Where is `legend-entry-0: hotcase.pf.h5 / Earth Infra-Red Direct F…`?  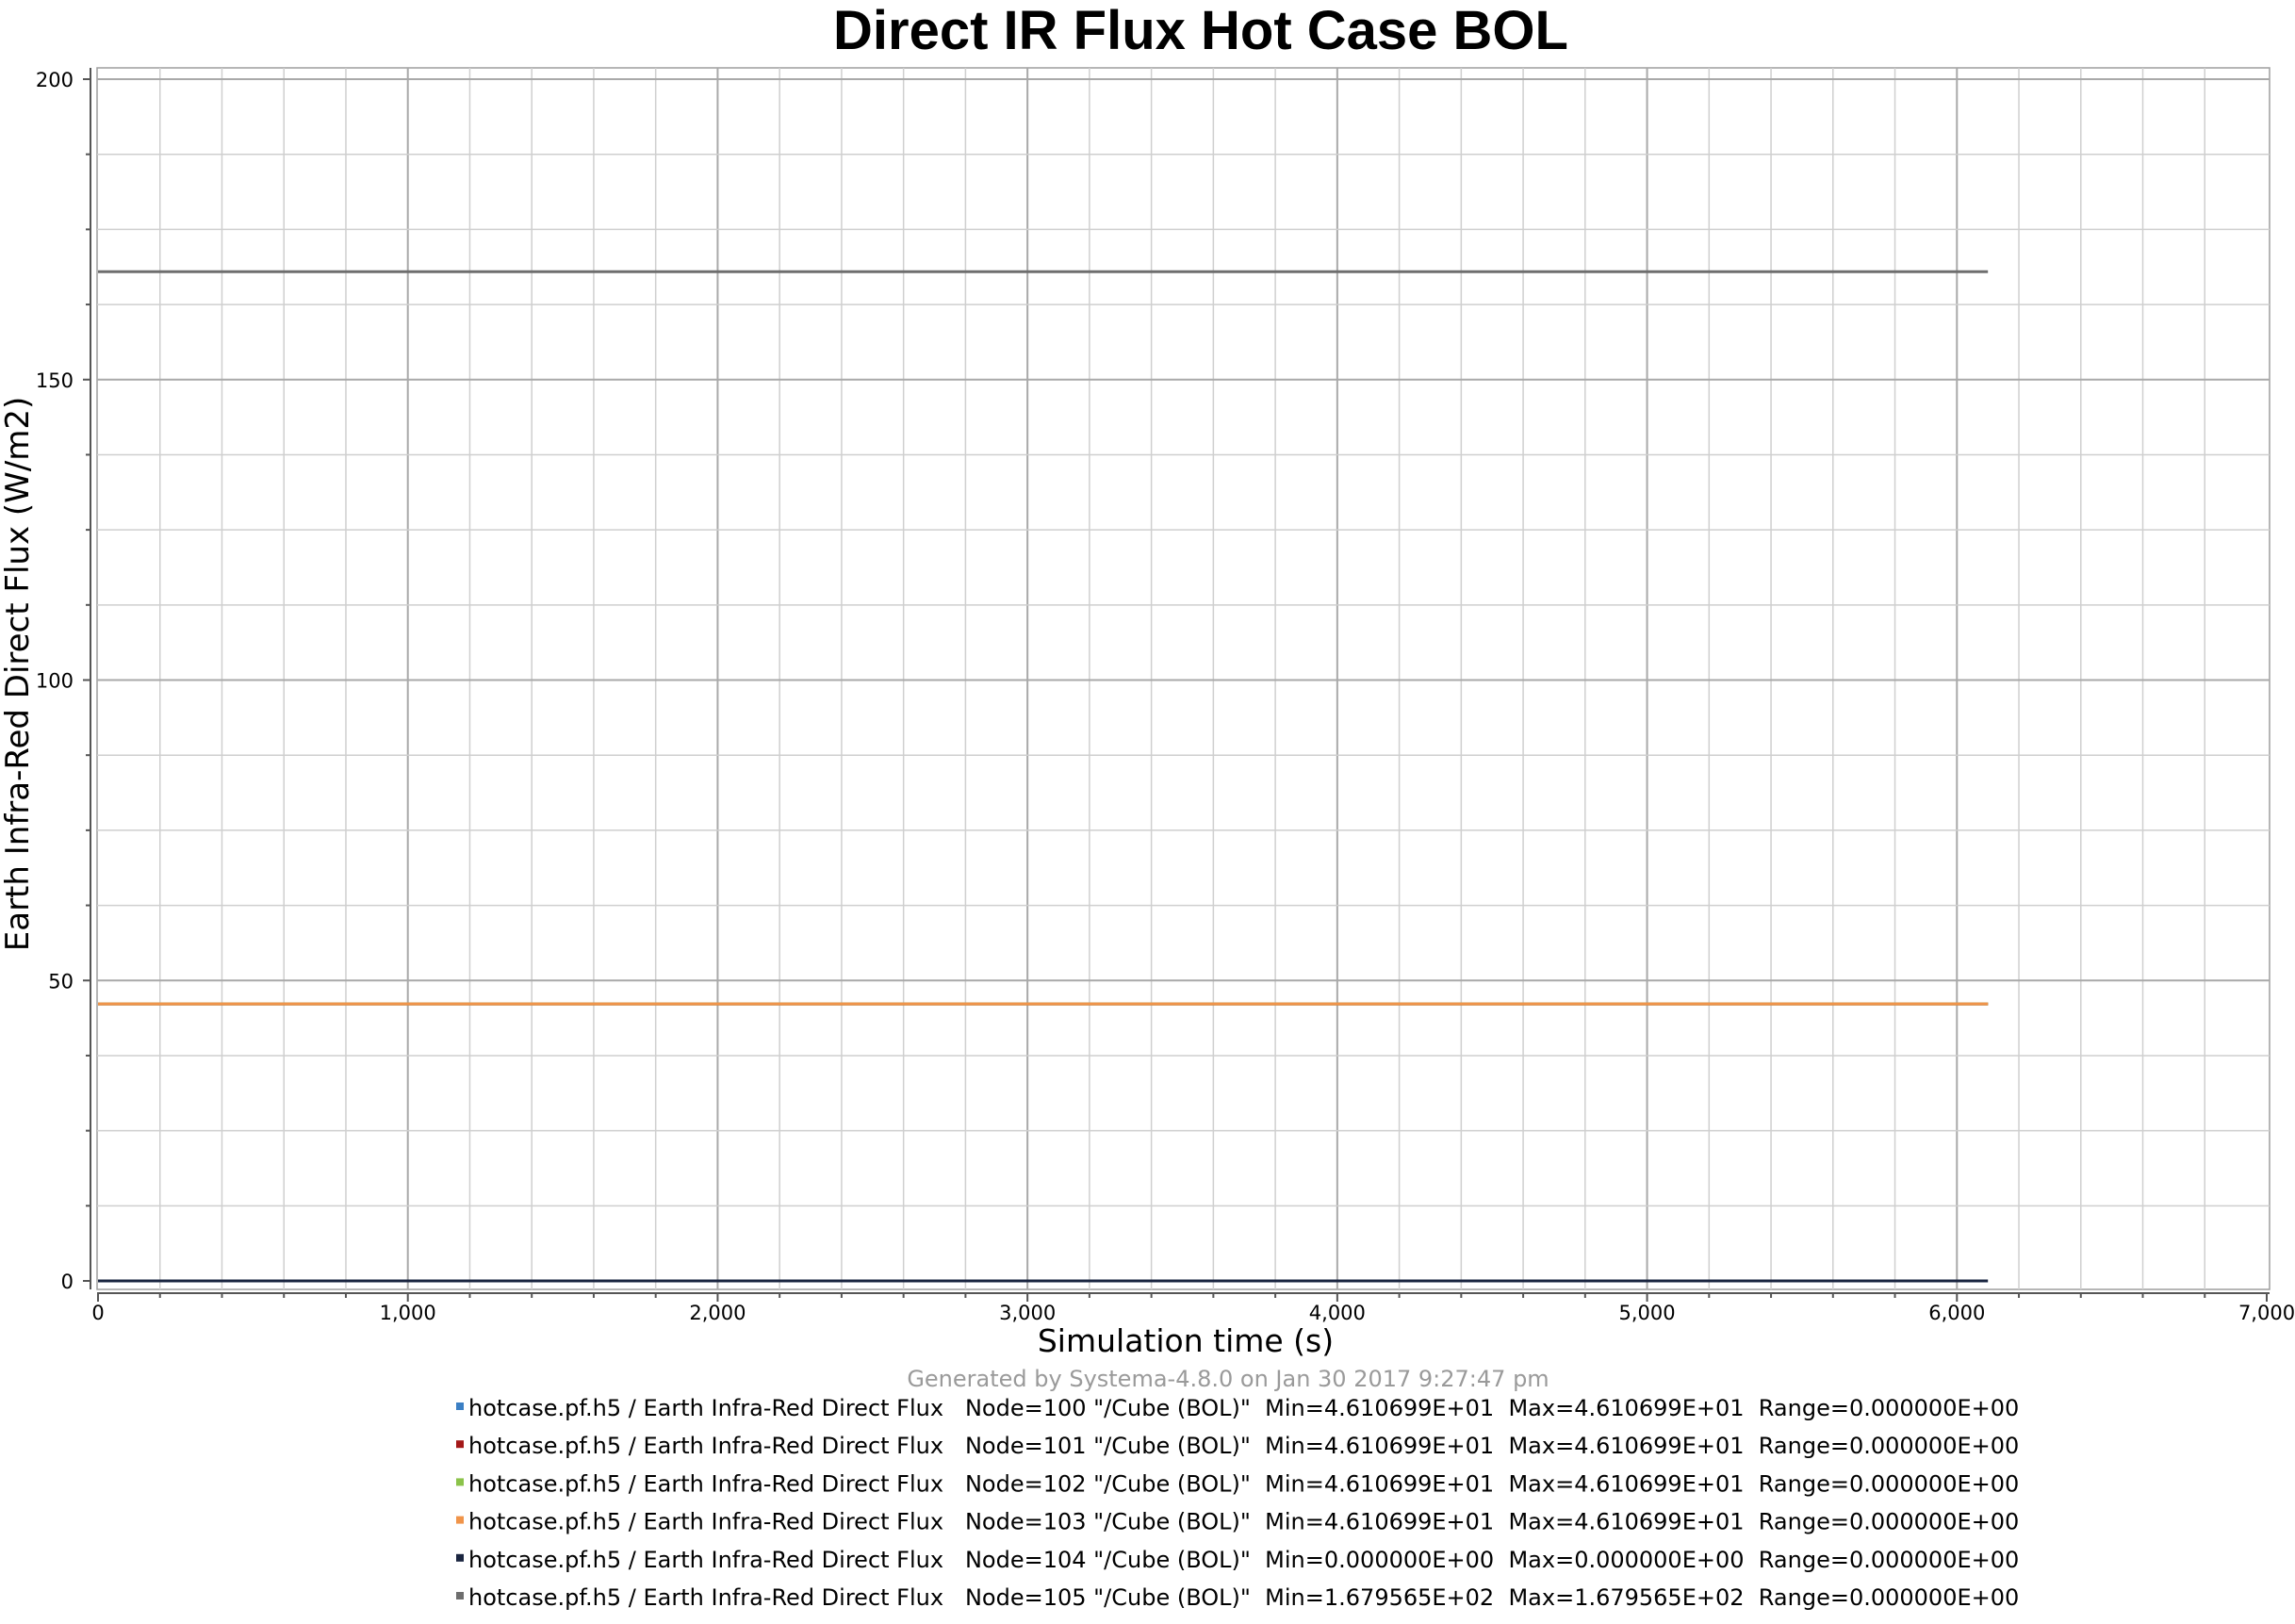 legend-entry-0: hotcase.pf.h5 / Earth Infra-Red Direct F… is located at coordinates (1243, 1408).